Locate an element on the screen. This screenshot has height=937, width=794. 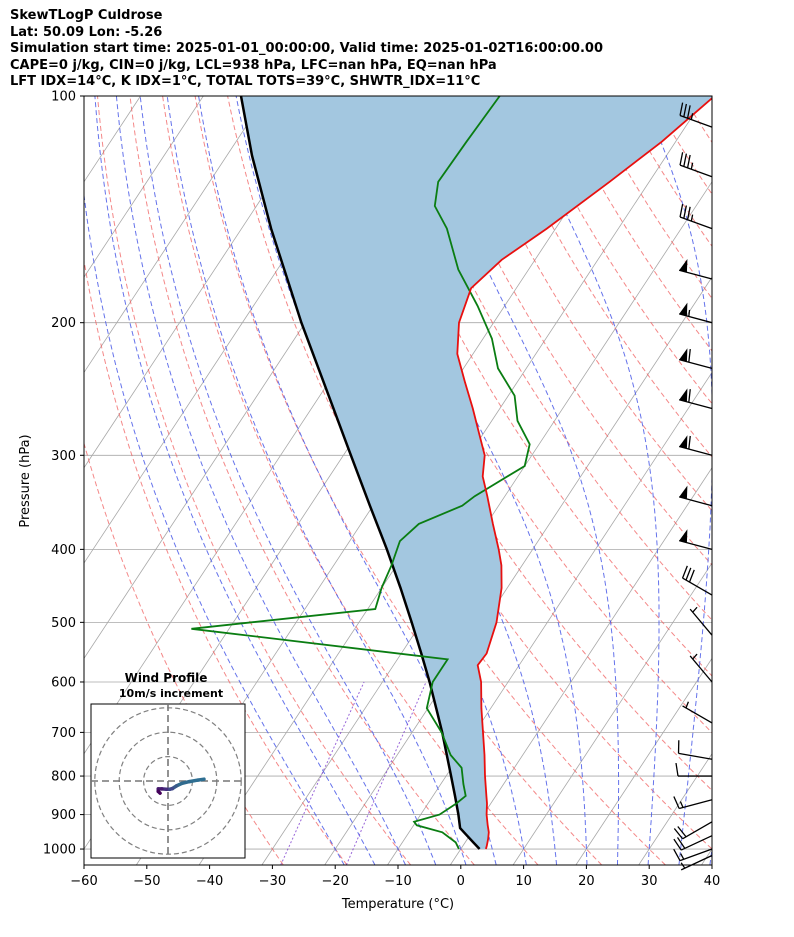
y-tick-label: 500 is located at coordinates (63, 623).